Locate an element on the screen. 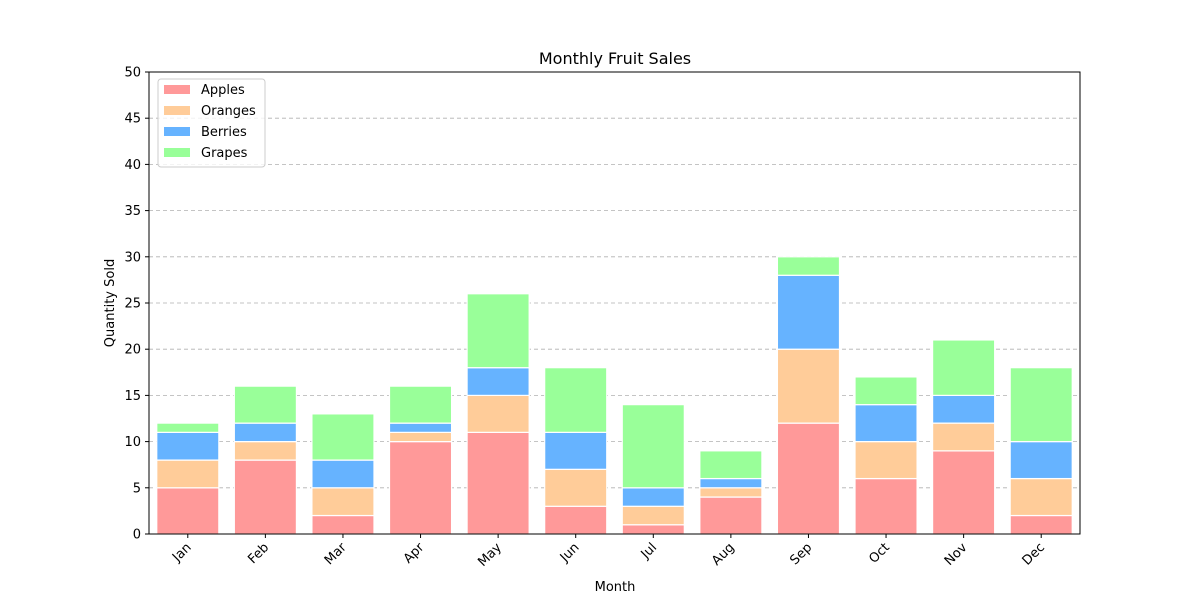 This screenshot has width=1200, height=600. y-tick-label: 40 is located at coordinates (132, 165).